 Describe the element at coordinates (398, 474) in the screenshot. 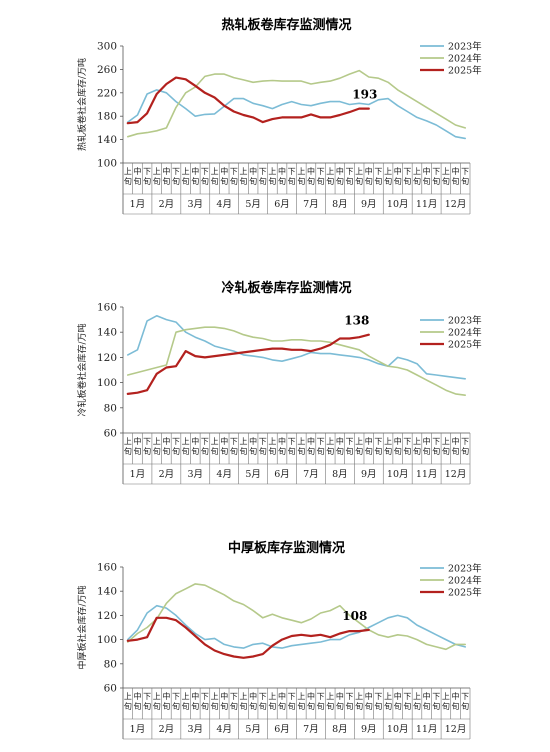

I see `month-label: 10月` at that location.